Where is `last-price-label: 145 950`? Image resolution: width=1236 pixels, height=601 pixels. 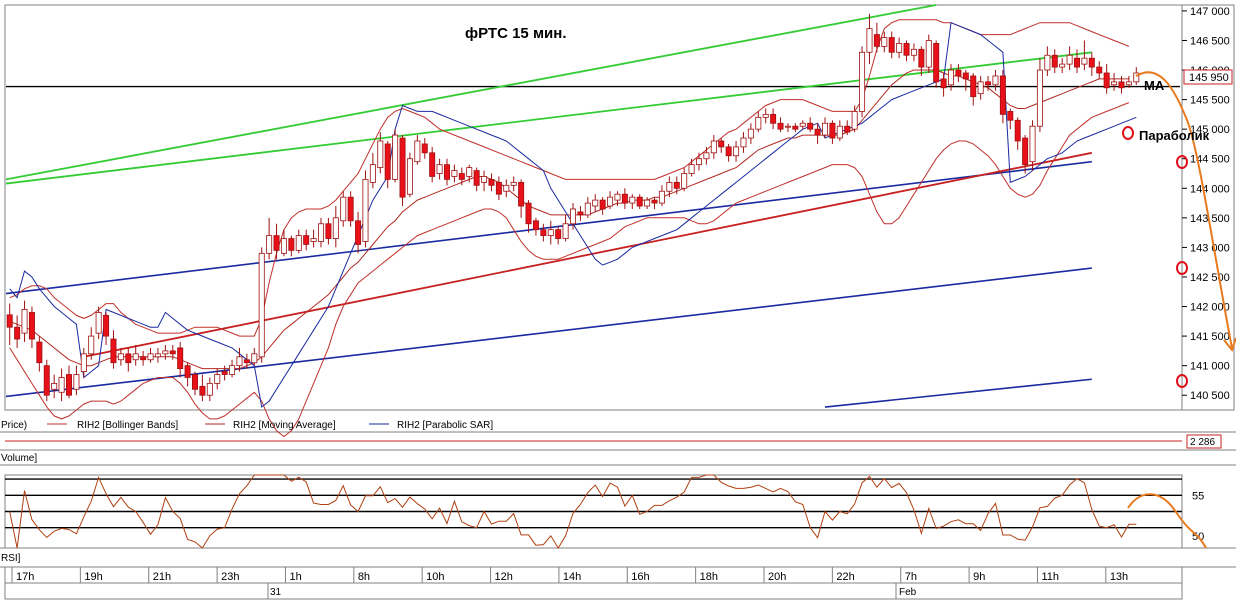 last-price-label: 145 950 is located at coordinates (1209, 78).